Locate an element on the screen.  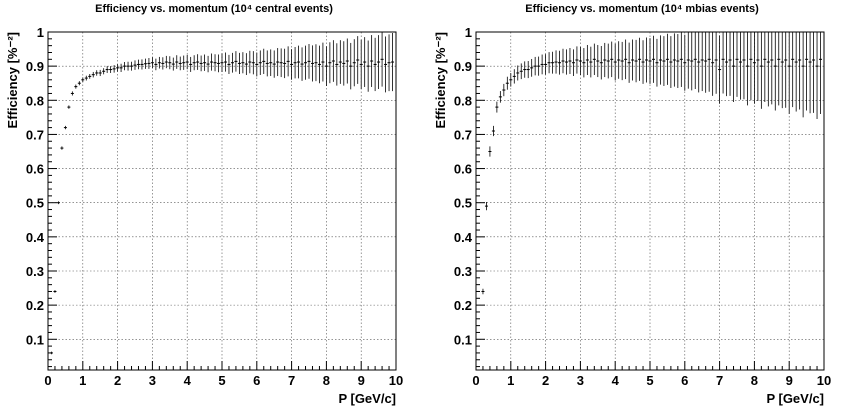
x-tick-label: 1 is located at coordinates (510, 380).